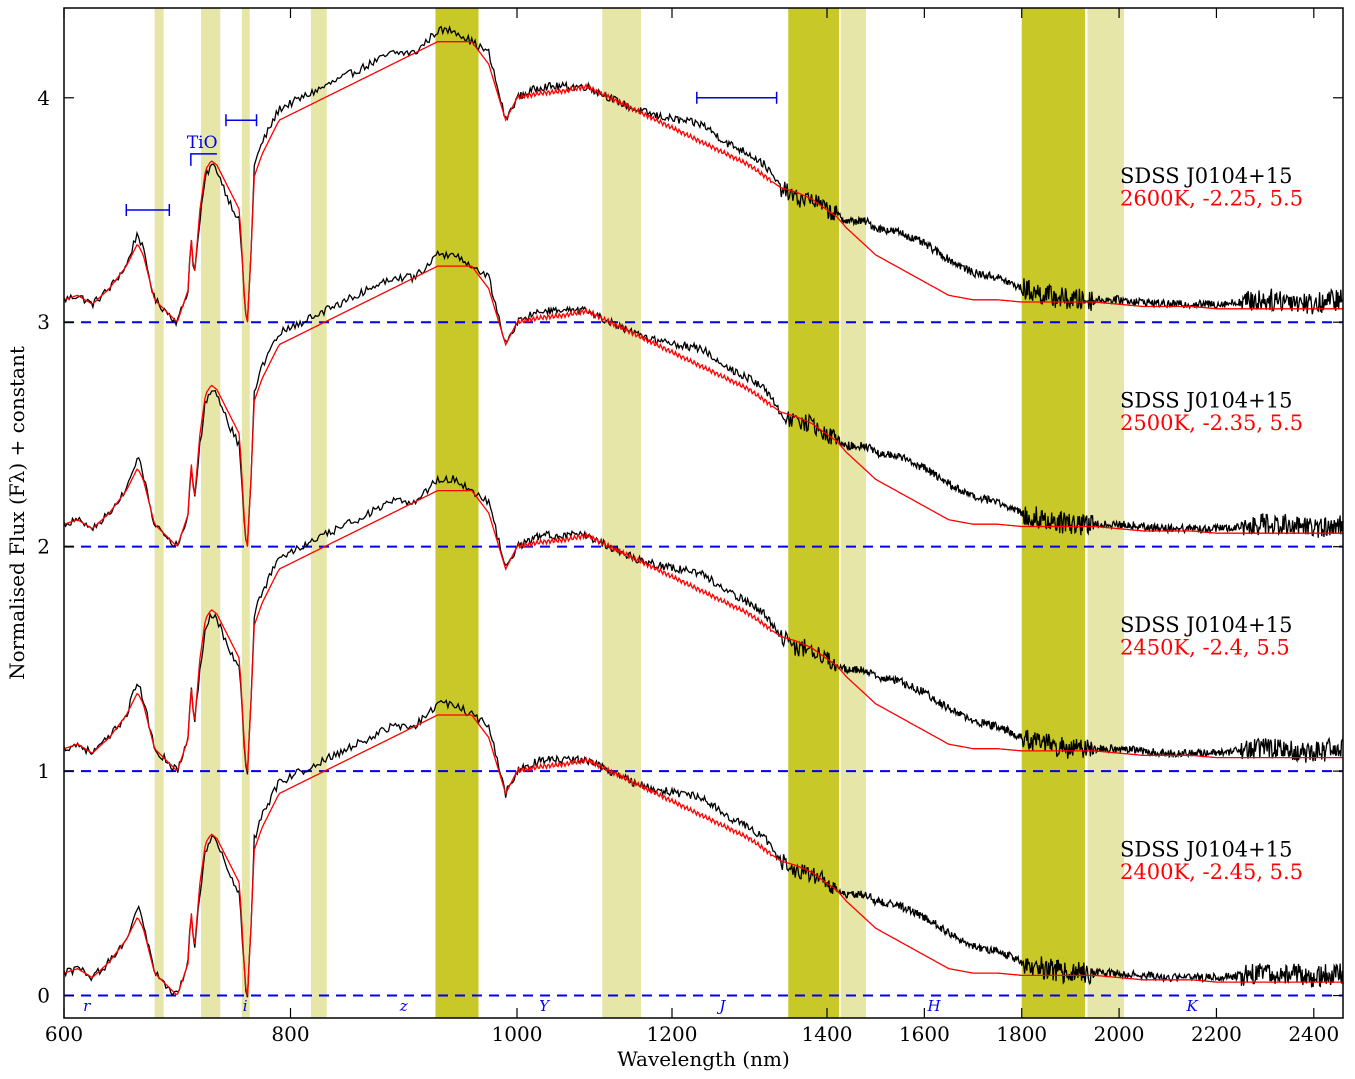  Describe the element at coordinates (403, 1006) in the screenshot. I see `filter-band-label: z` at that location.